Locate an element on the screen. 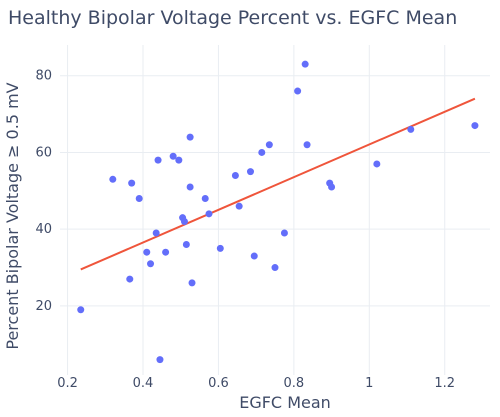 The width and height of the screenshot is (500, 417). x-tick-label: 0.8 is located at coordinates (294, 383).